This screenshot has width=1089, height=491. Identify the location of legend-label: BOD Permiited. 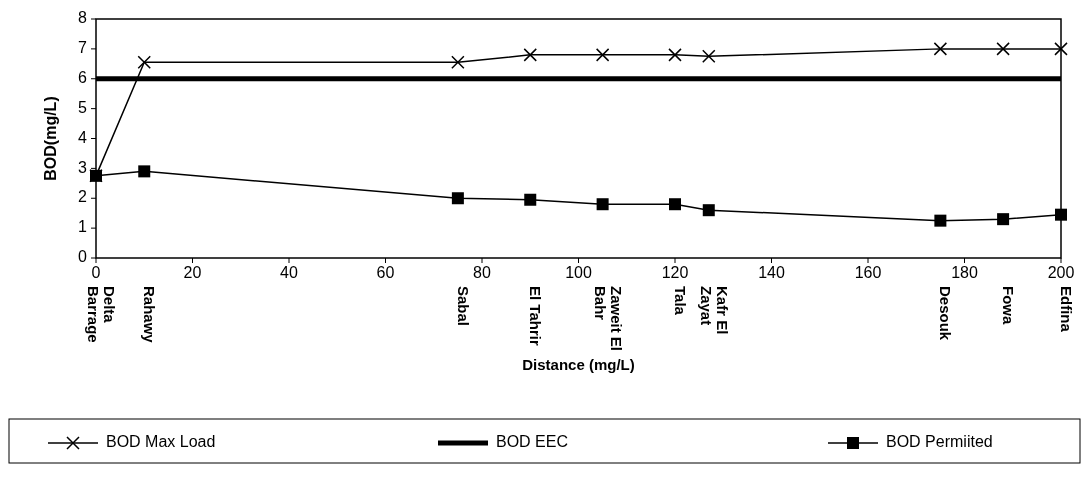
(939, 442).